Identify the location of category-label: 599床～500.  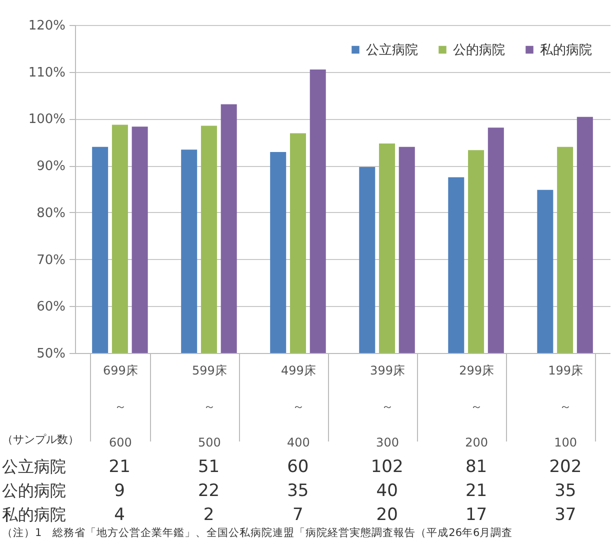
(209, 407).